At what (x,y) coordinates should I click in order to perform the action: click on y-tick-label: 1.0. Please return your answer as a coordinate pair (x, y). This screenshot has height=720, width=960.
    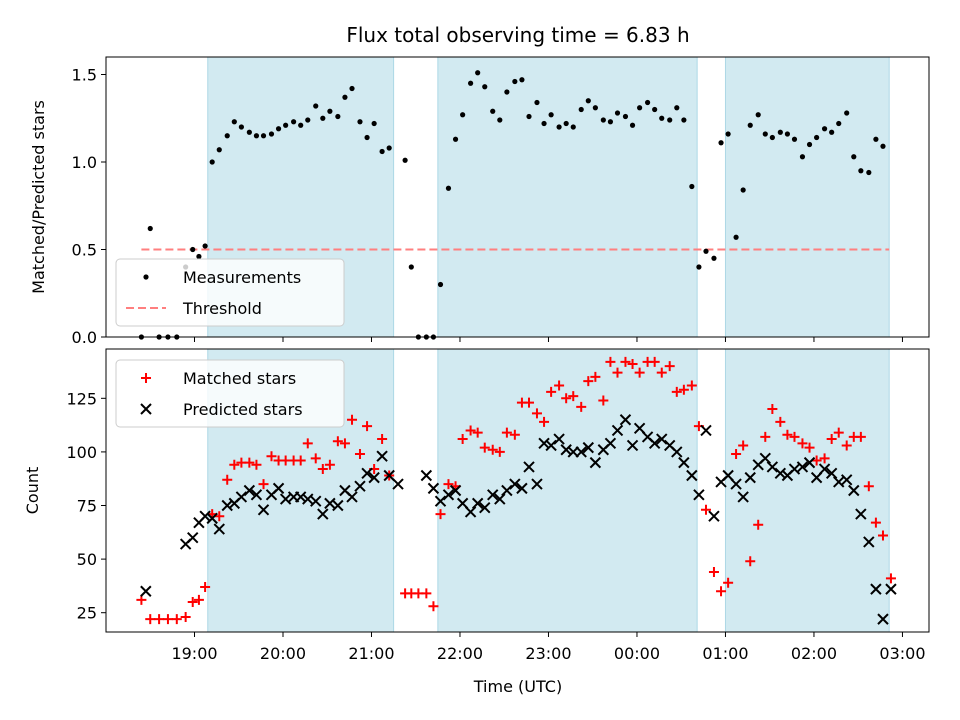
    Looking at the image, I should click on (84, 162).